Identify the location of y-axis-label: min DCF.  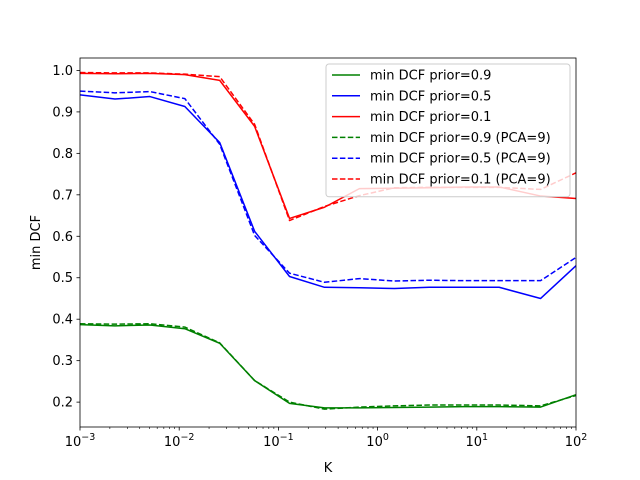
(36, 242).